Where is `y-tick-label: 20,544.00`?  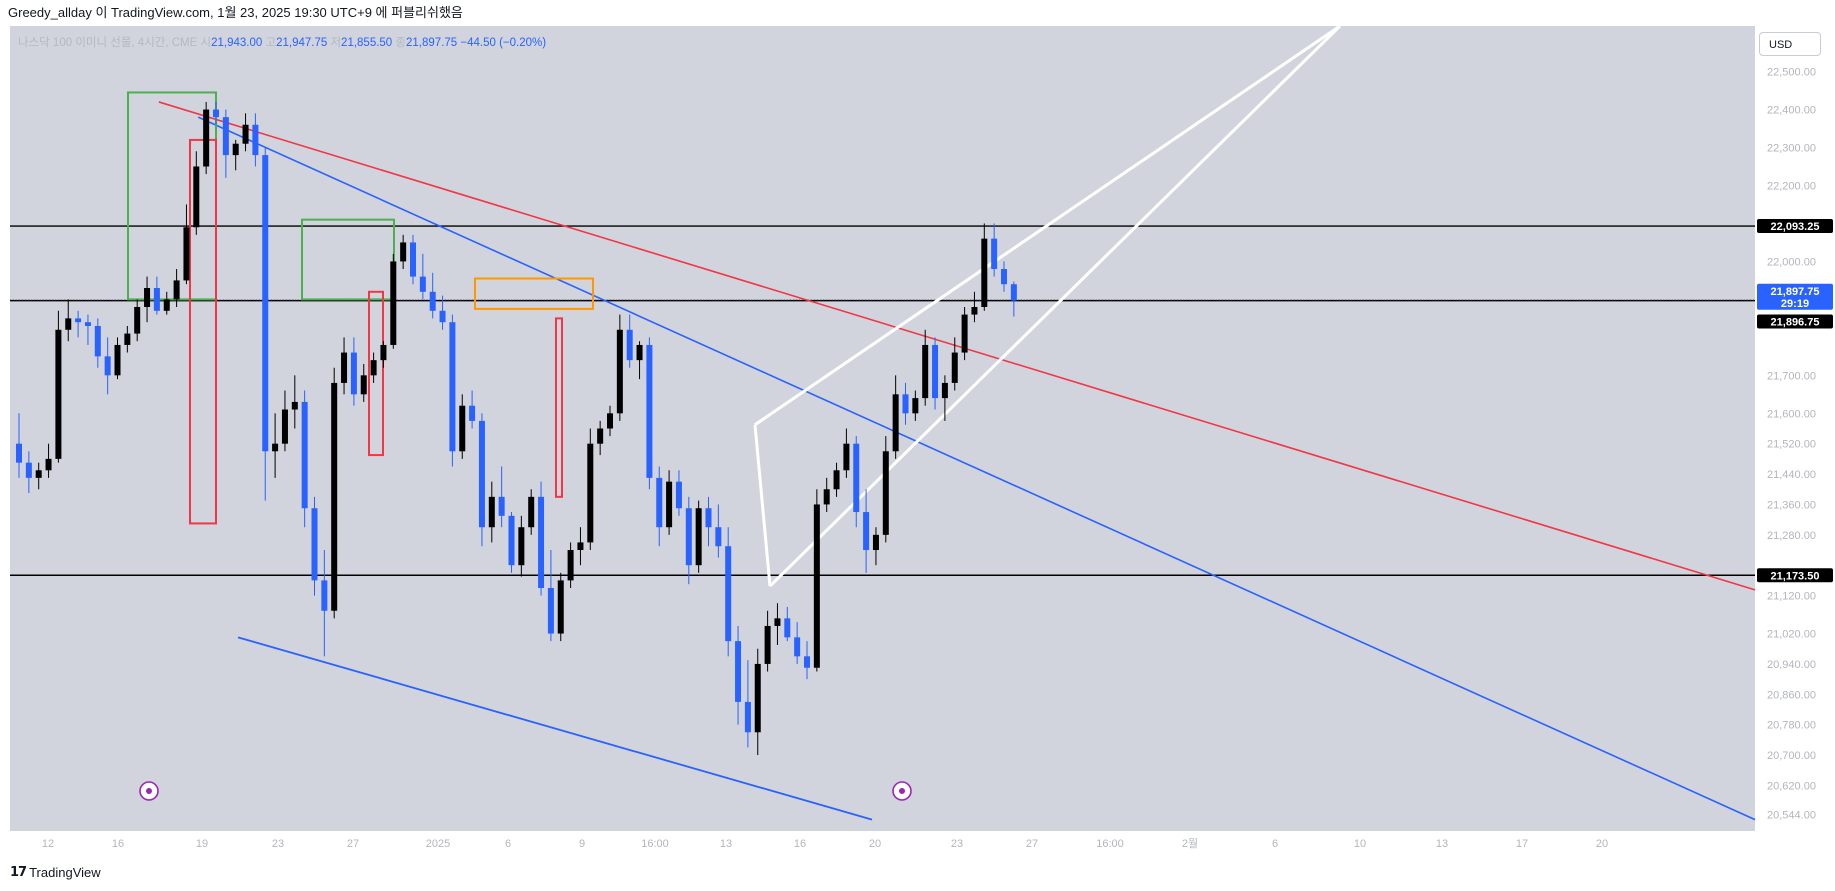
y-tick-label: 20,544.00 is located at coordinates (1791, 815).